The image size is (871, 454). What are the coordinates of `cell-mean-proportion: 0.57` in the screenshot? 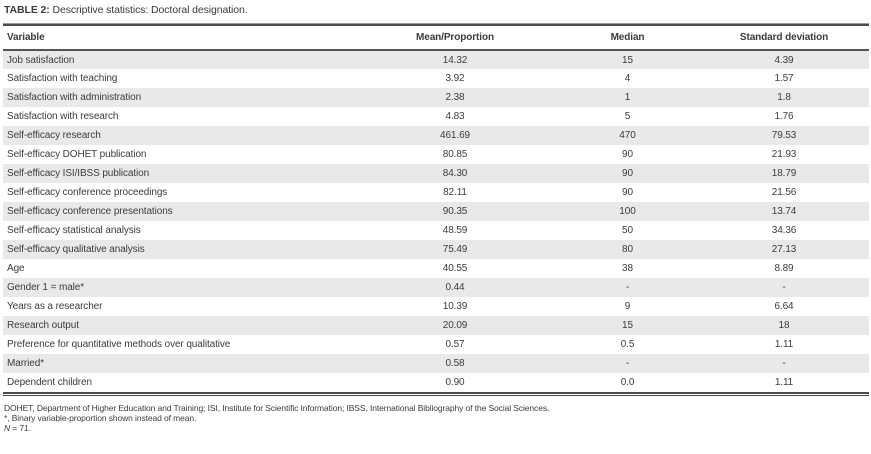 It's located at (455, 344).